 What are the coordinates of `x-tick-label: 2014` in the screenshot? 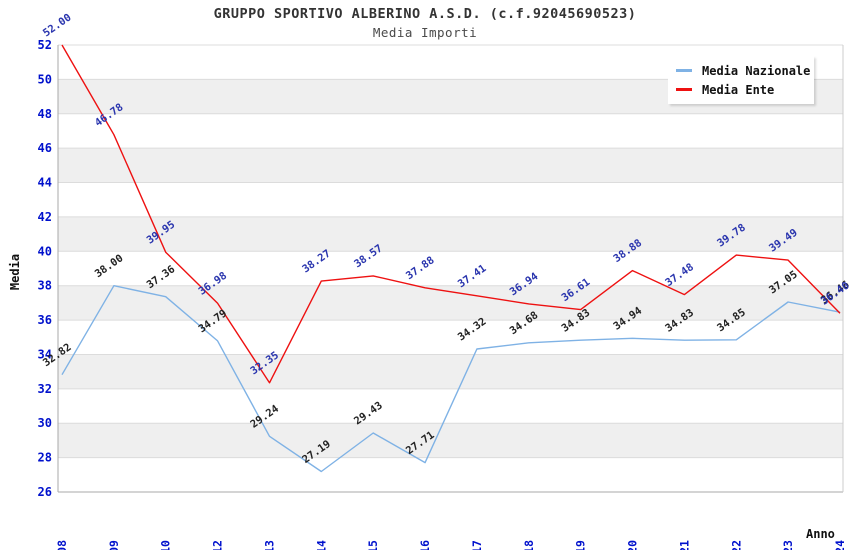 It's located at (321, 545).